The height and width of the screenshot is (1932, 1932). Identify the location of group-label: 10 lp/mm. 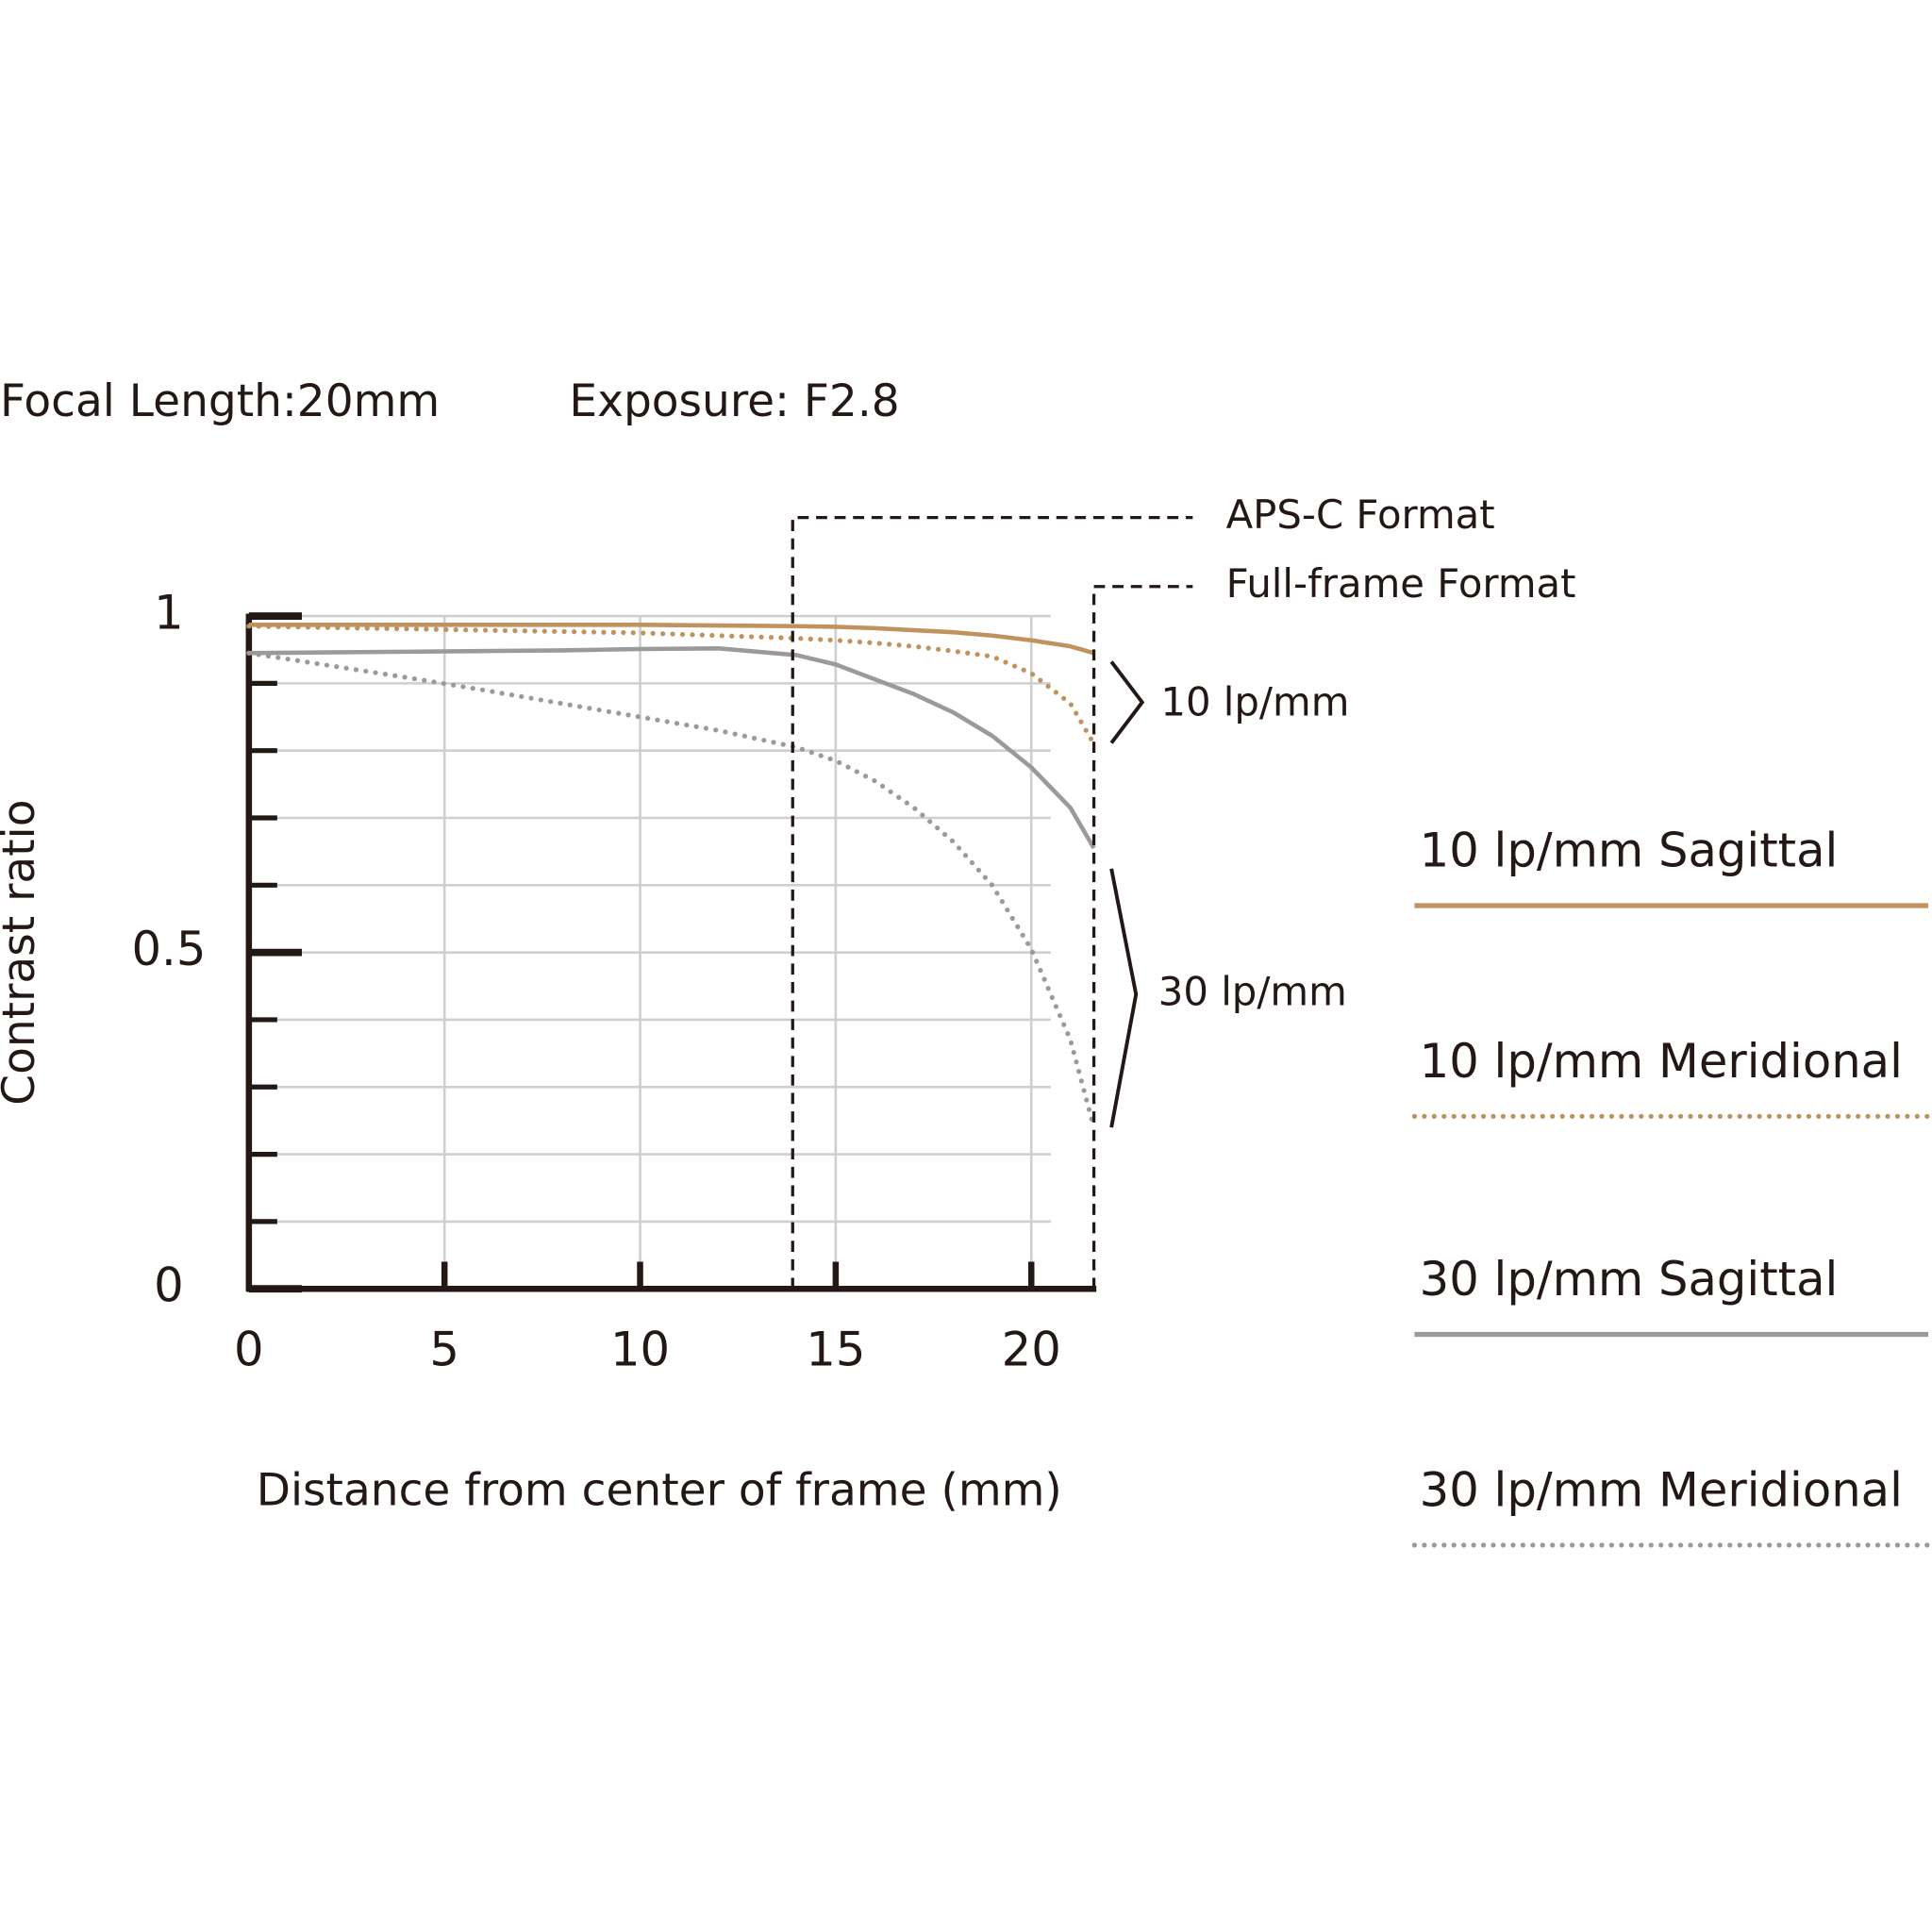
(1255, 702).